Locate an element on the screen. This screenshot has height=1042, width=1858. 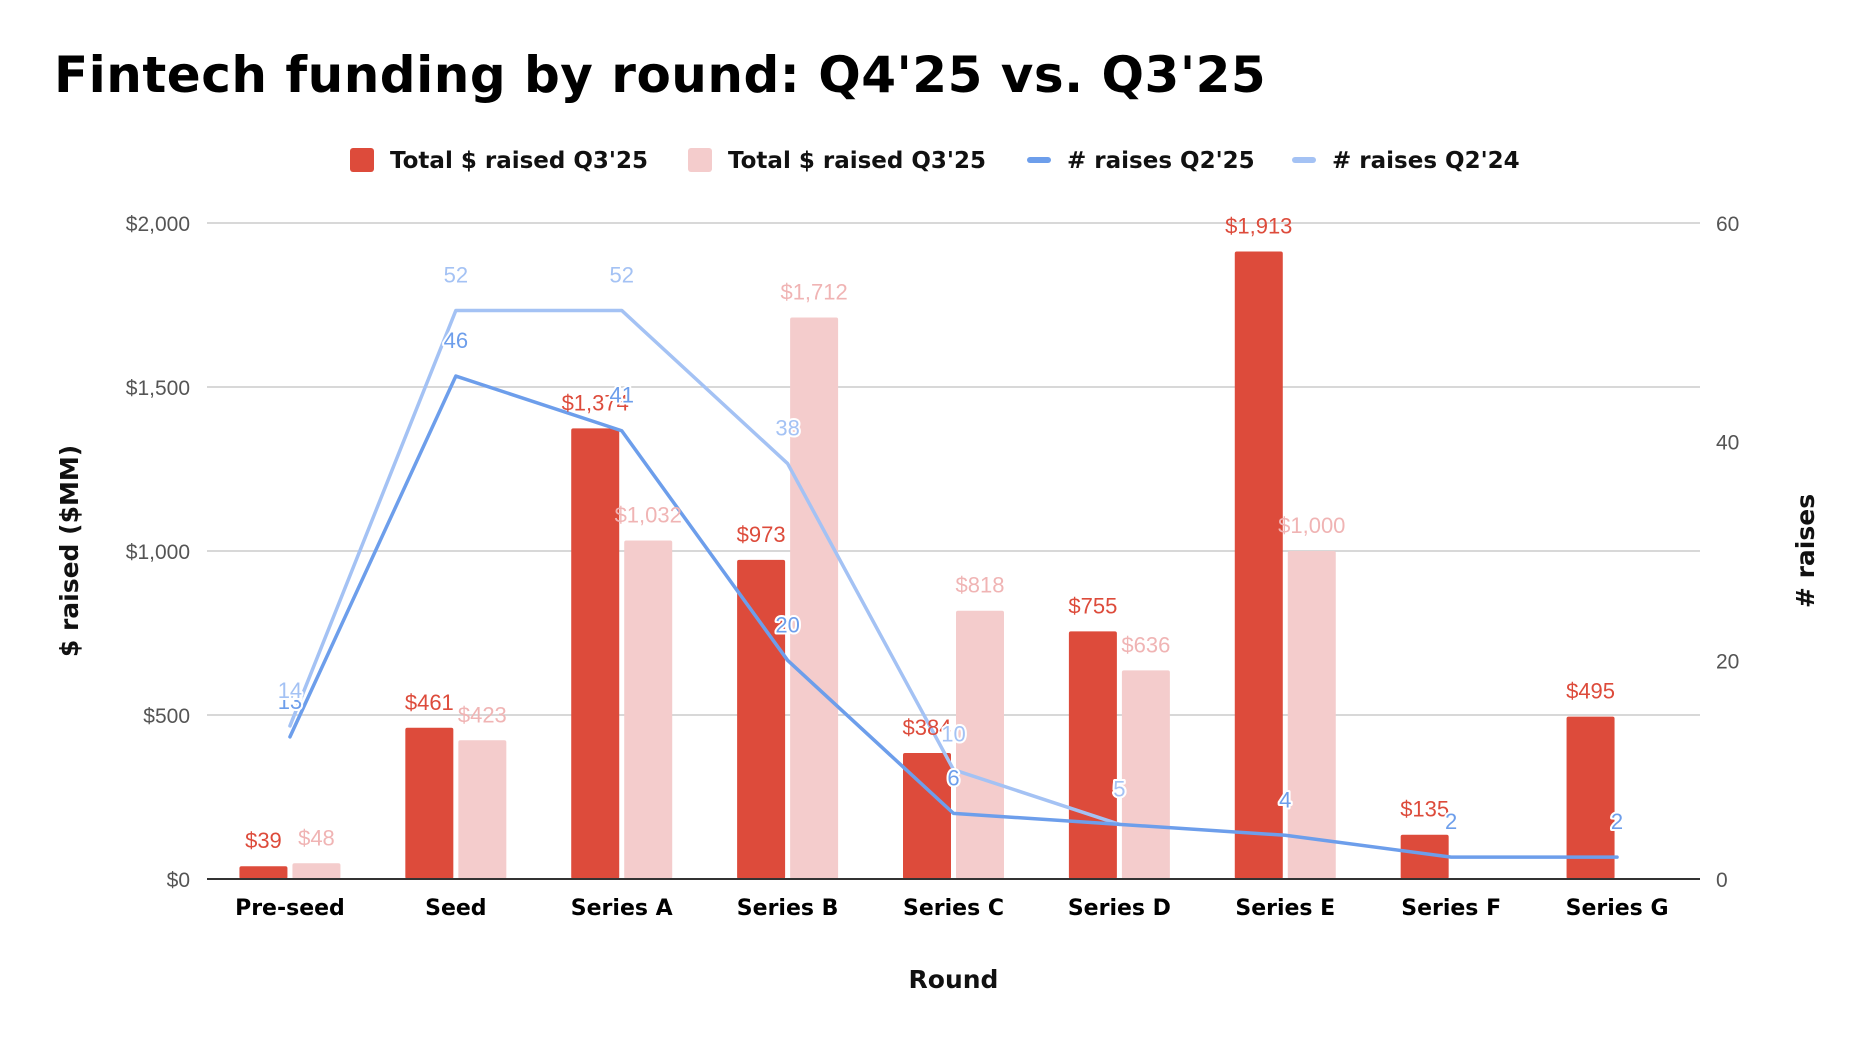
bar-value-label: $755 is located at coordinates (1092, 605).